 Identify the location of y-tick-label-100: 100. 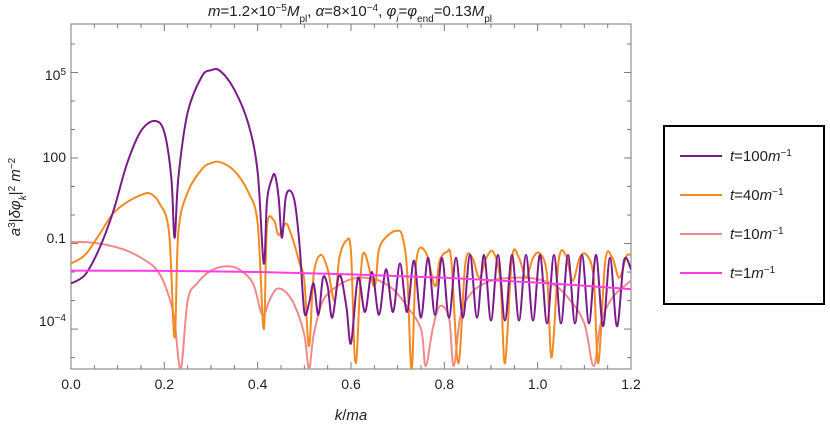
(55, 157).